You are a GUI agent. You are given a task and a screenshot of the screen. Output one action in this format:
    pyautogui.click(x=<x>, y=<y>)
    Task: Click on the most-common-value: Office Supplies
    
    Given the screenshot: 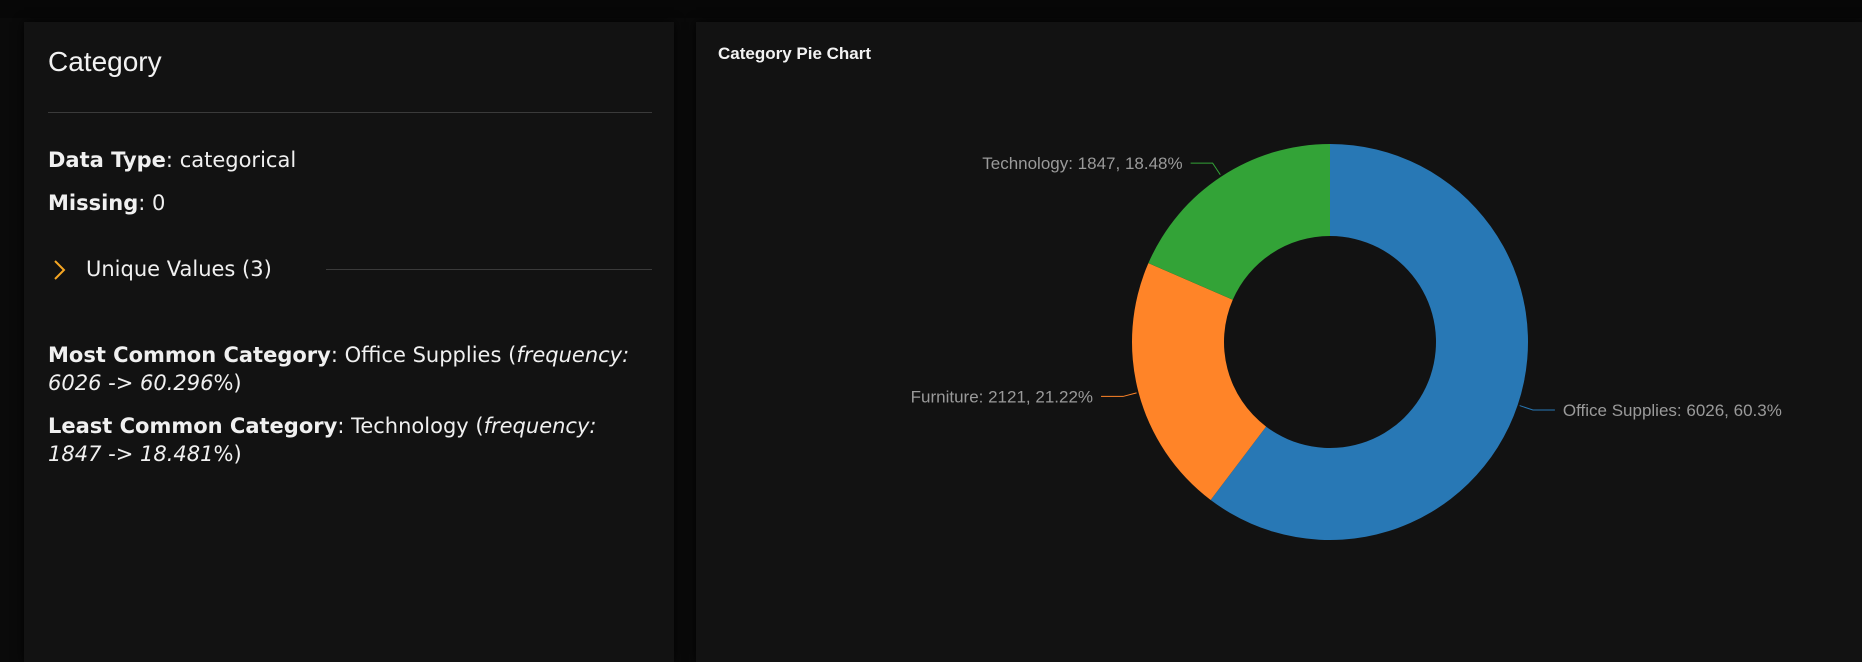 What is the action you would take?
    pyautogui.click(x=423, y=355)
    